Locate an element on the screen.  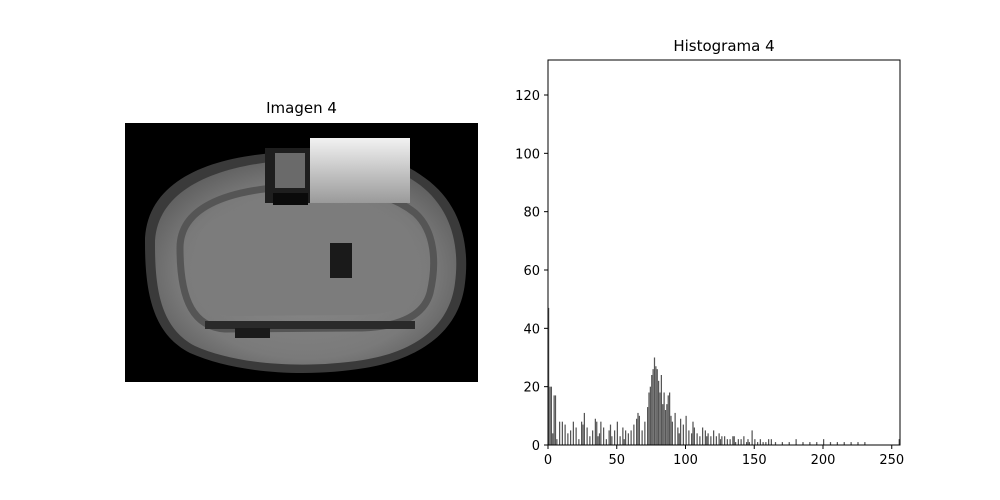
y-tick-label: 100 is located at coordinates (527, 154).